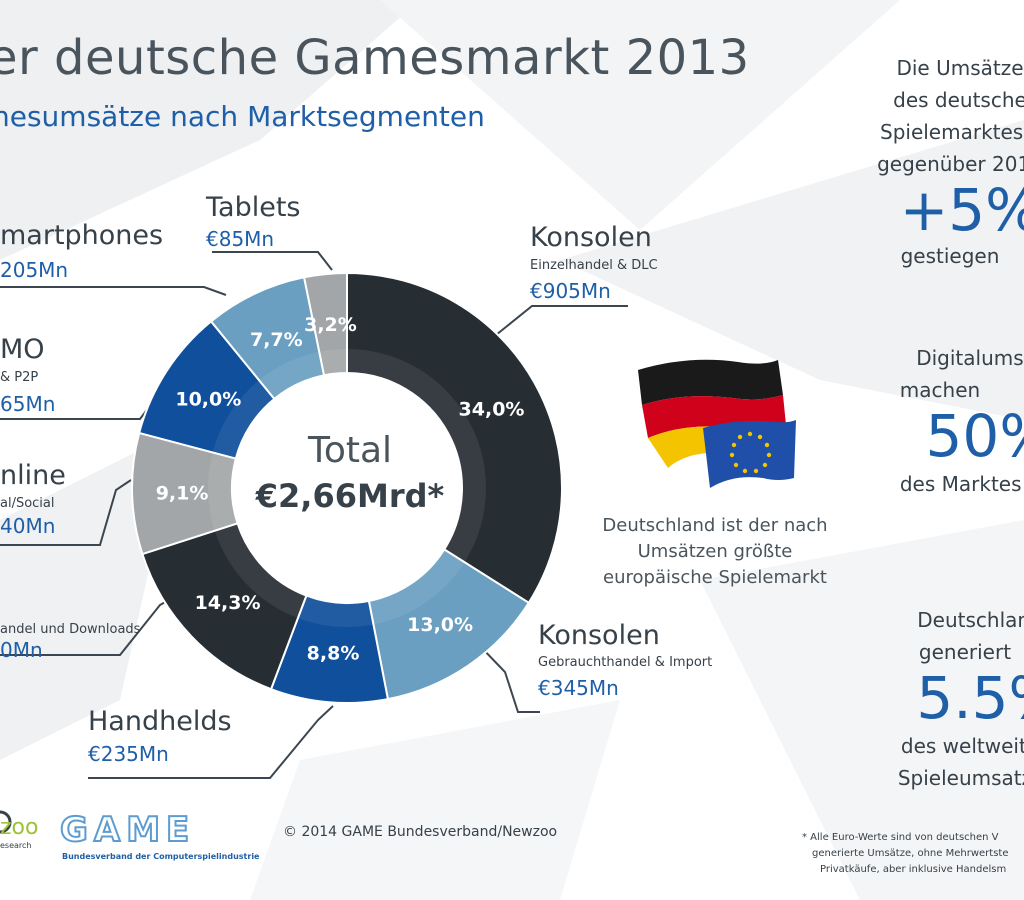 This screenshot has width=1024, height=900. What do you see at coordinates (28, 404) in the screenshot?
I see `mmo-value: 65Mn` at bounding box center [28, 404].